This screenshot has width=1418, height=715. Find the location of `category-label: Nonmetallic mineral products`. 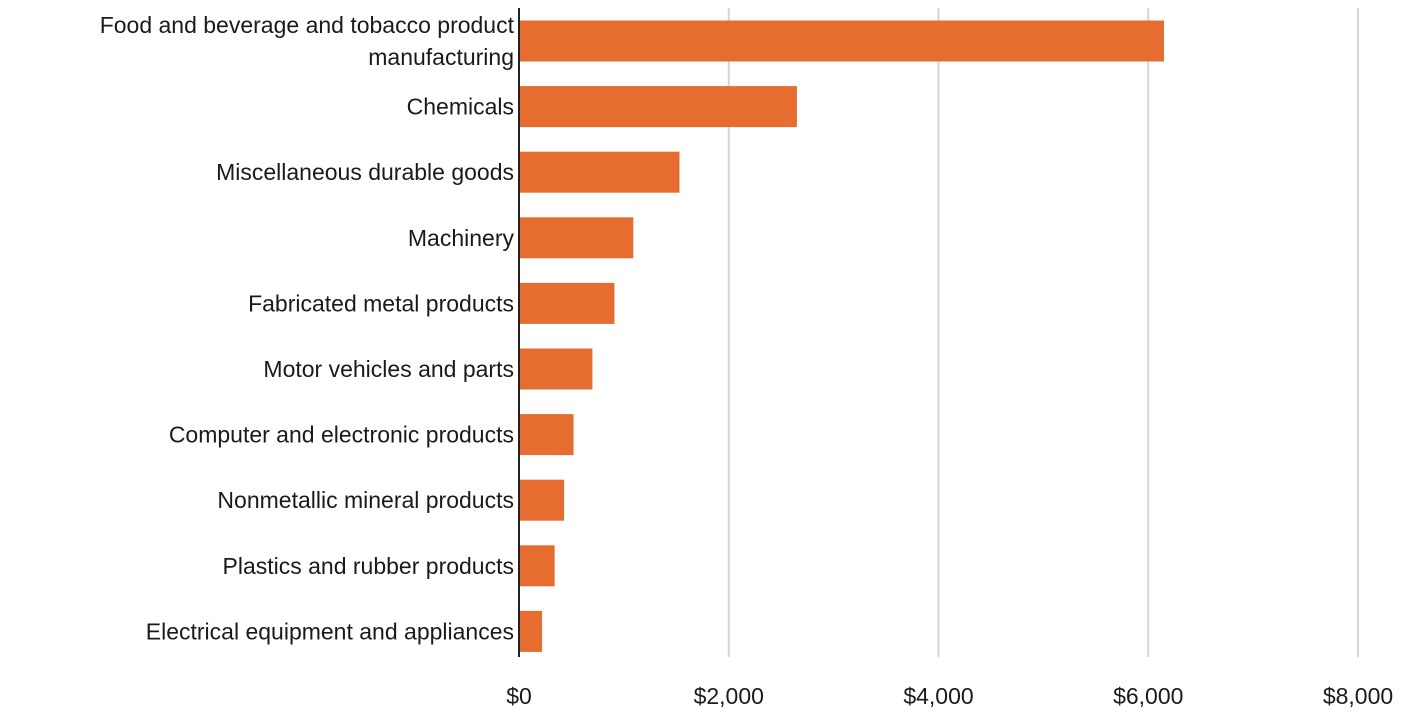

category-label: Nonmetallic mineral products is located at coordinates (365, 500).